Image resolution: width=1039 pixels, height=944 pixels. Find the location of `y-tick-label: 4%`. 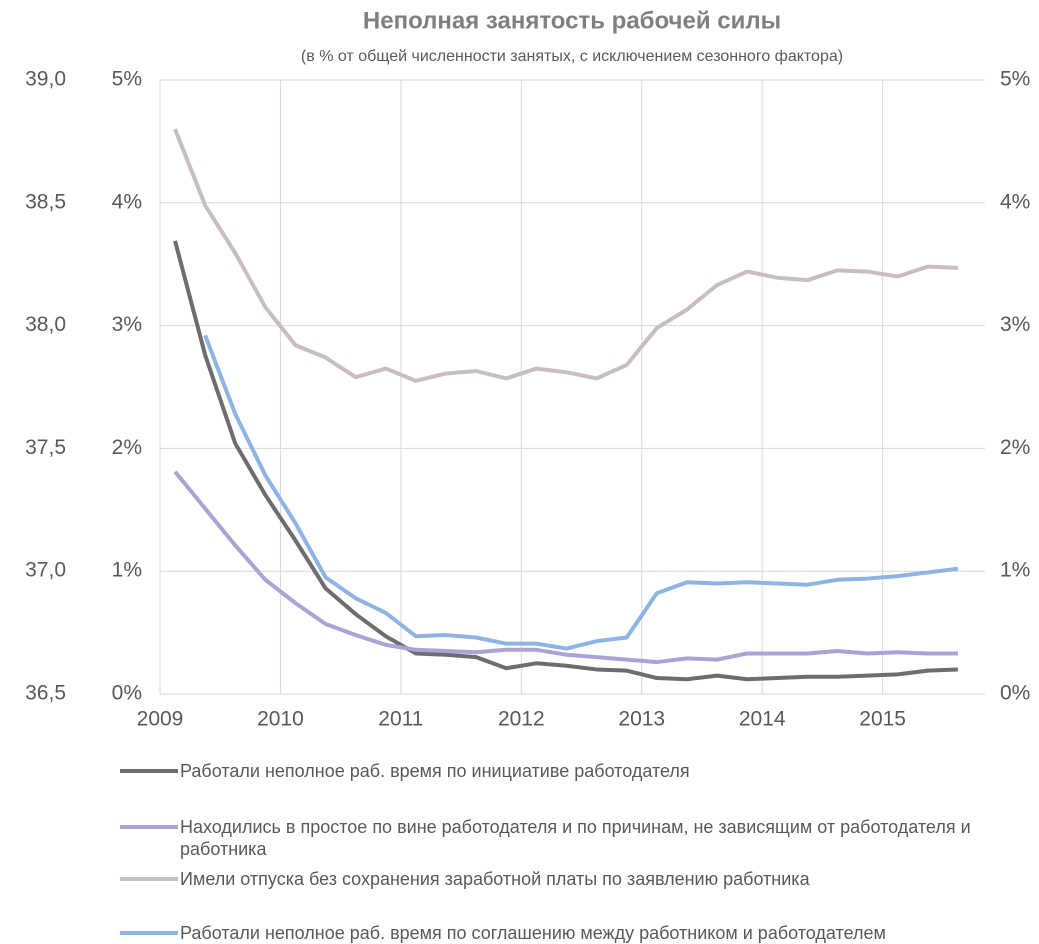

y-tick-label: 4% is located at coordinates (127, 201).